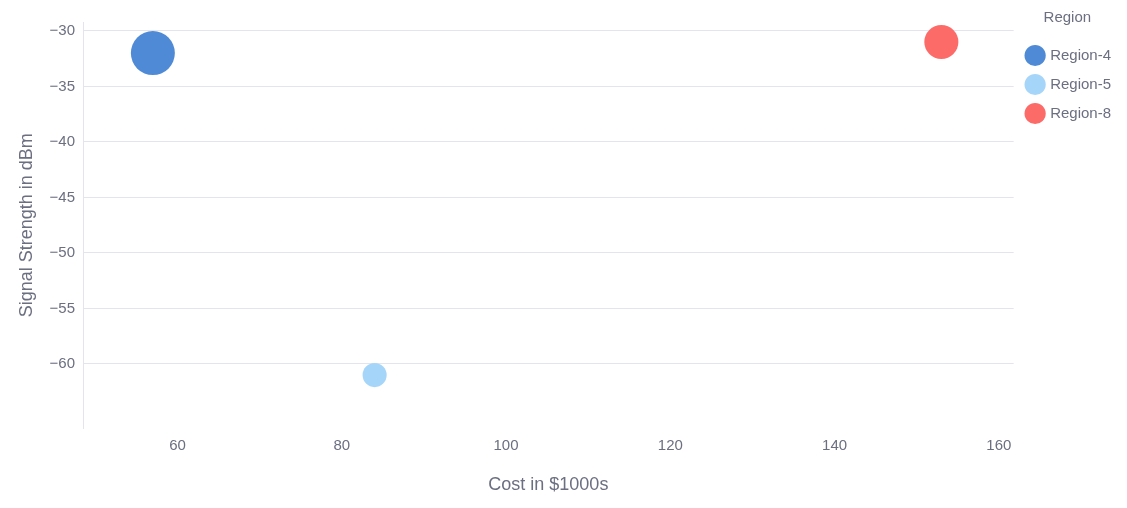 The image size is (1127, 508). Describe the element at coordinates (670, 444) in the screenshot. I see `x-tick-label: 120` at that location.